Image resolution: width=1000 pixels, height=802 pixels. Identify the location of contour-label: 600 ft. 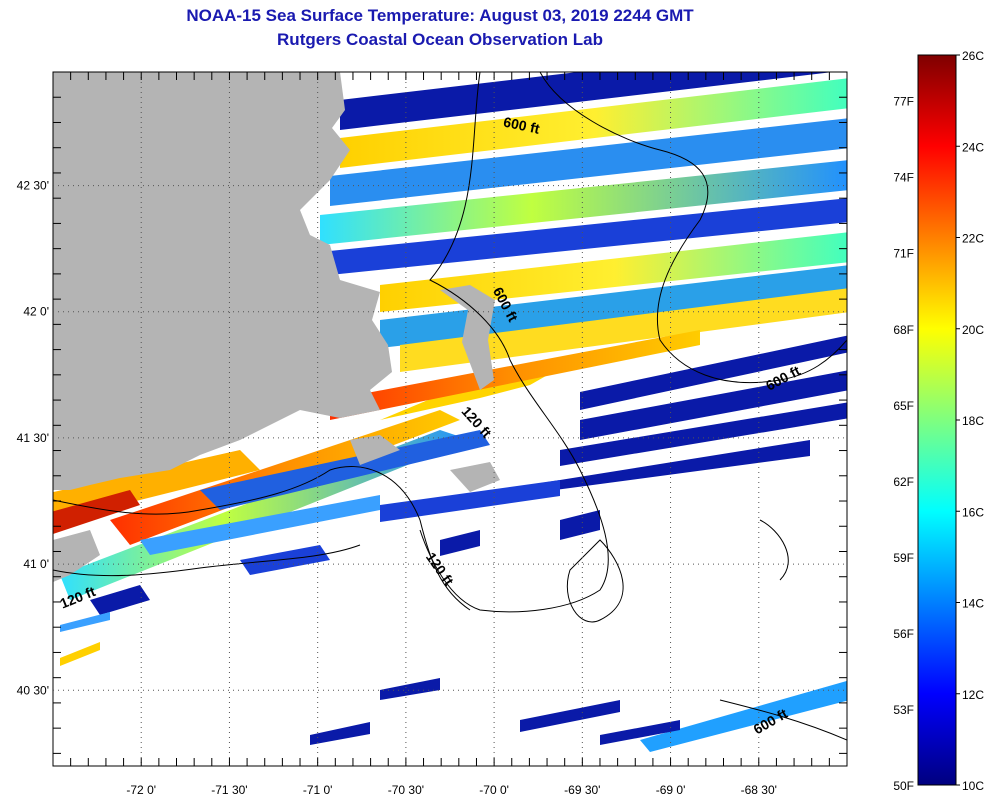
(521, 125).